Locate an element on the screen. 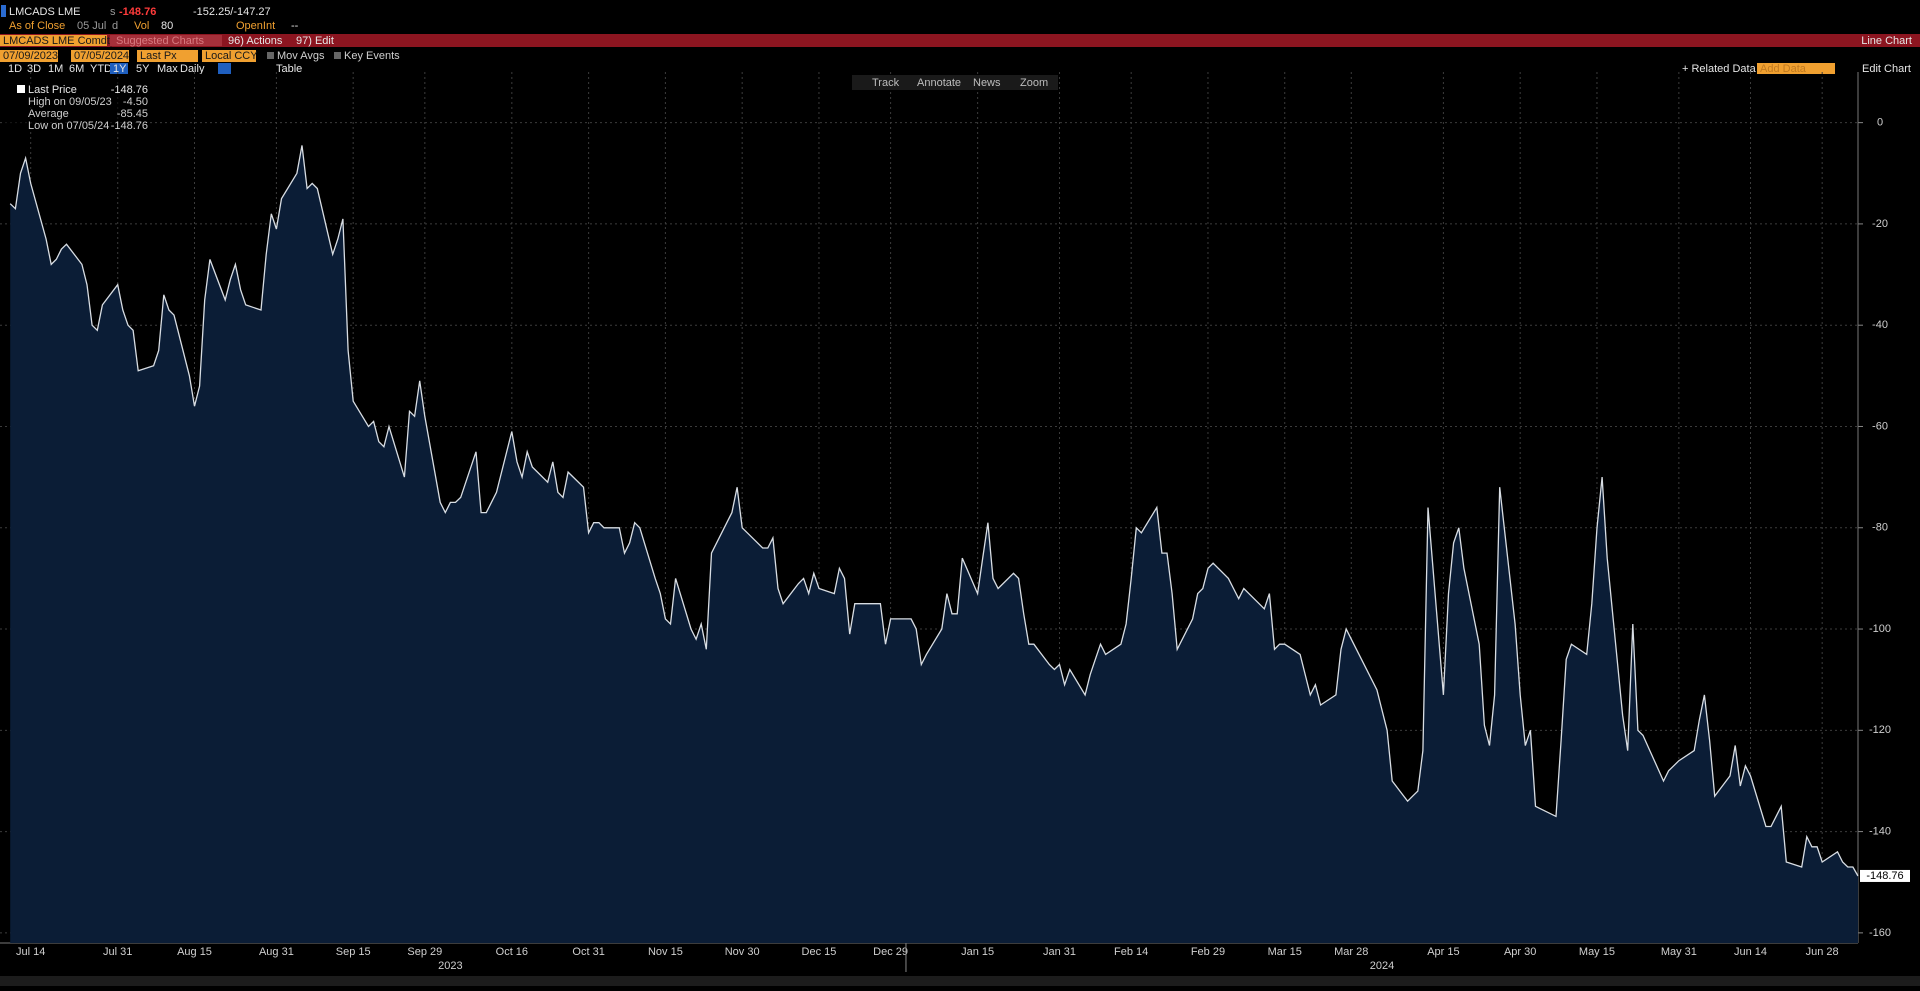 This screenshot has width=1920, height=991. status-bar is located at coordinates (960, 981).